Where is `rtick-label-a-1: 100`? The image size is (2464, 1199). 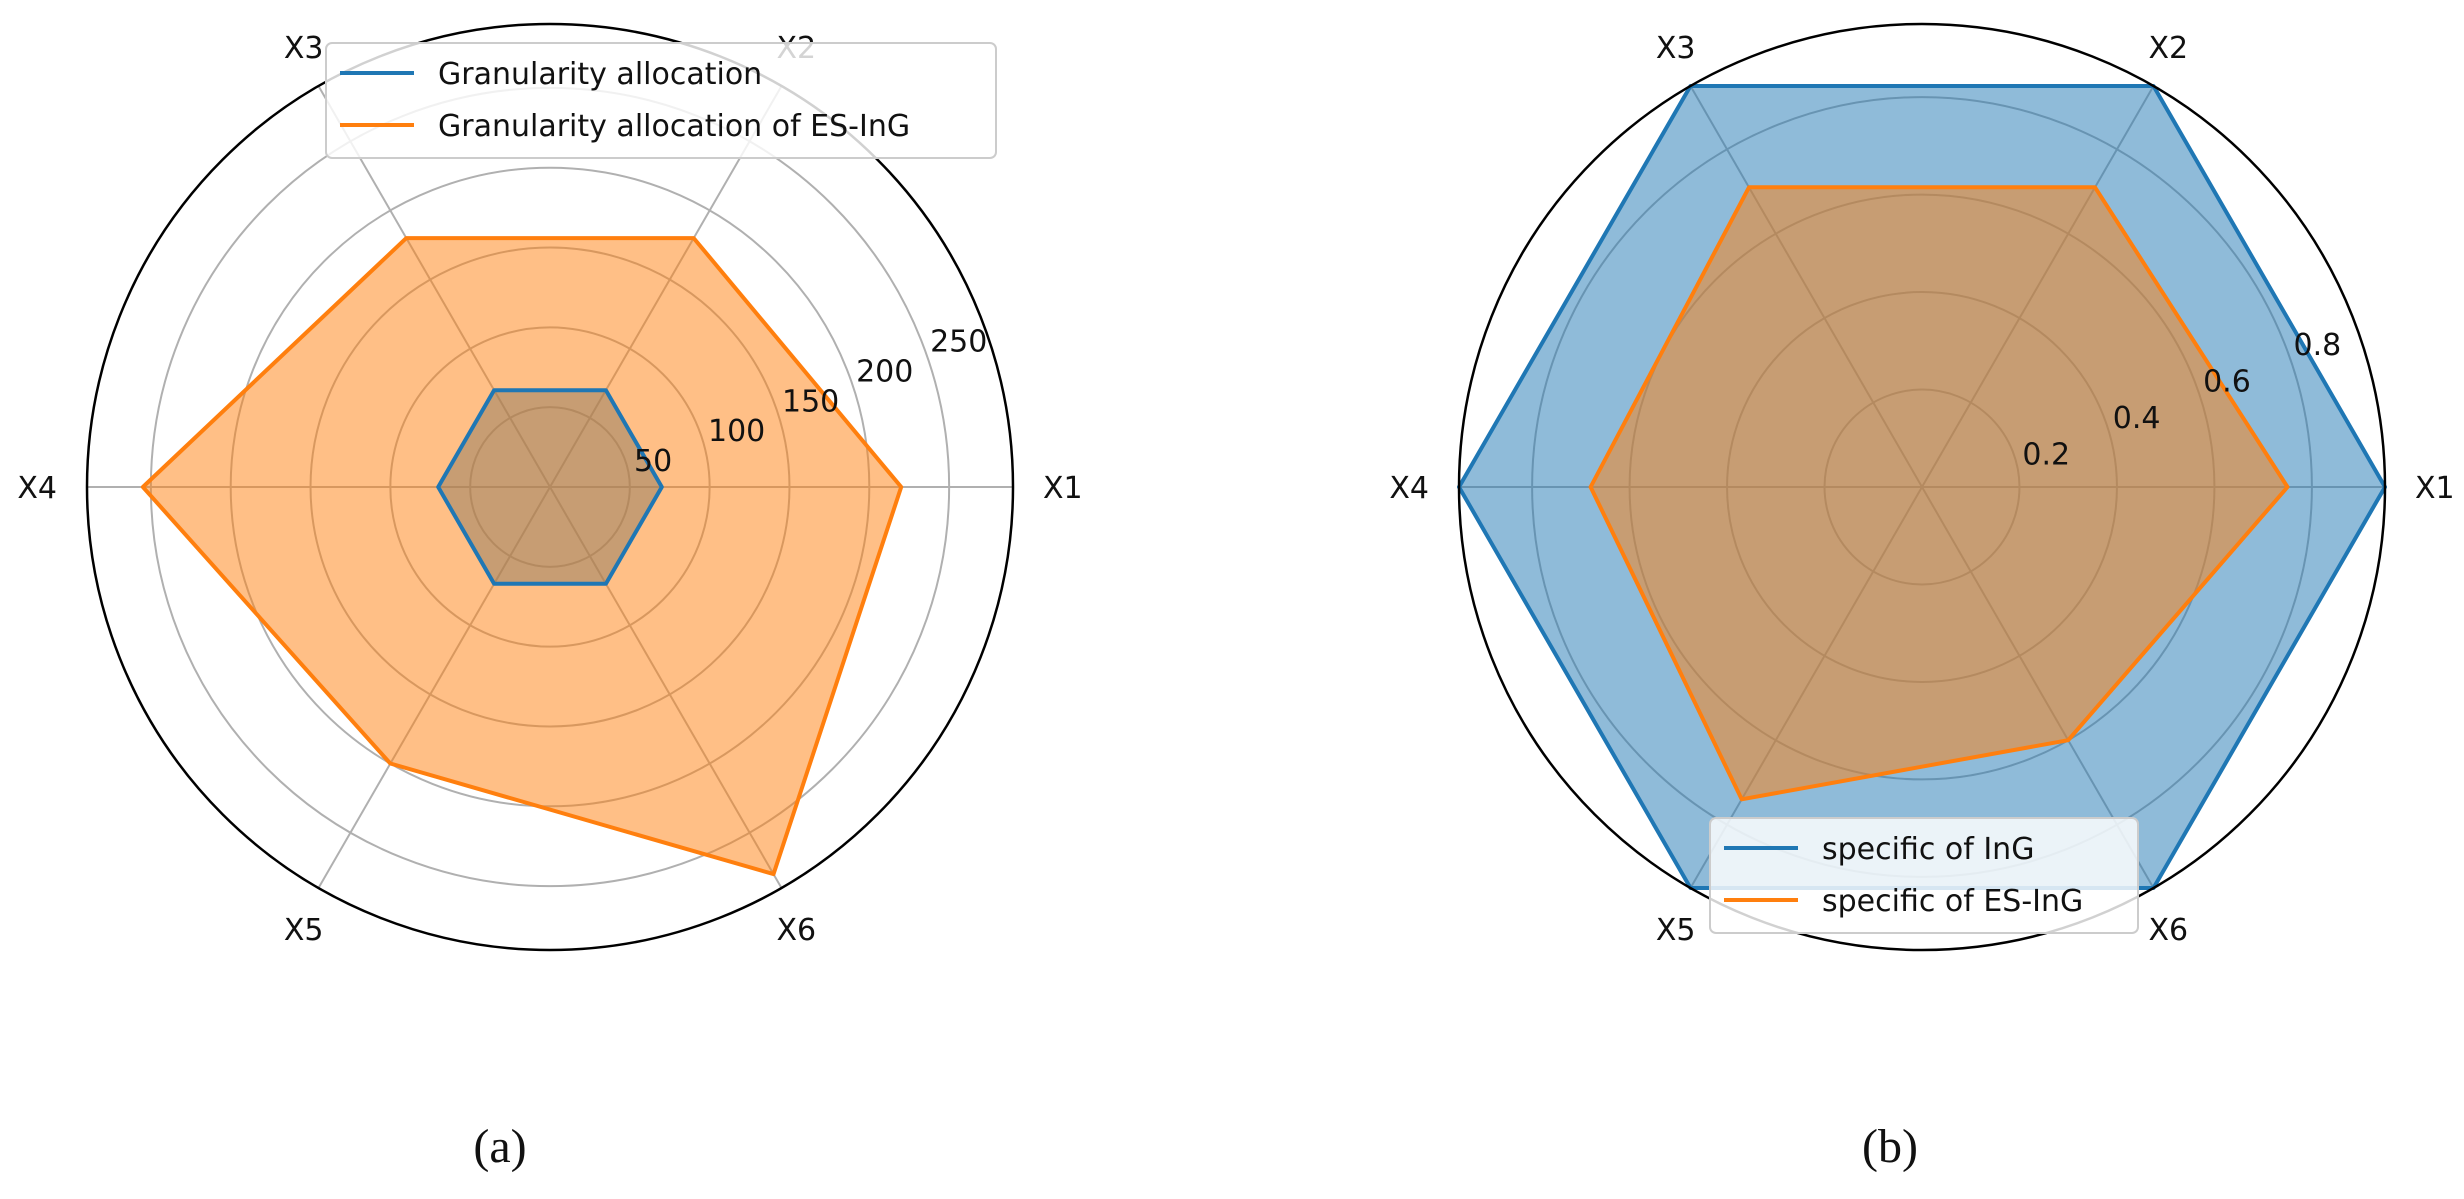
rtick-label-a-1: 100 is located at coordinates (736, 431).